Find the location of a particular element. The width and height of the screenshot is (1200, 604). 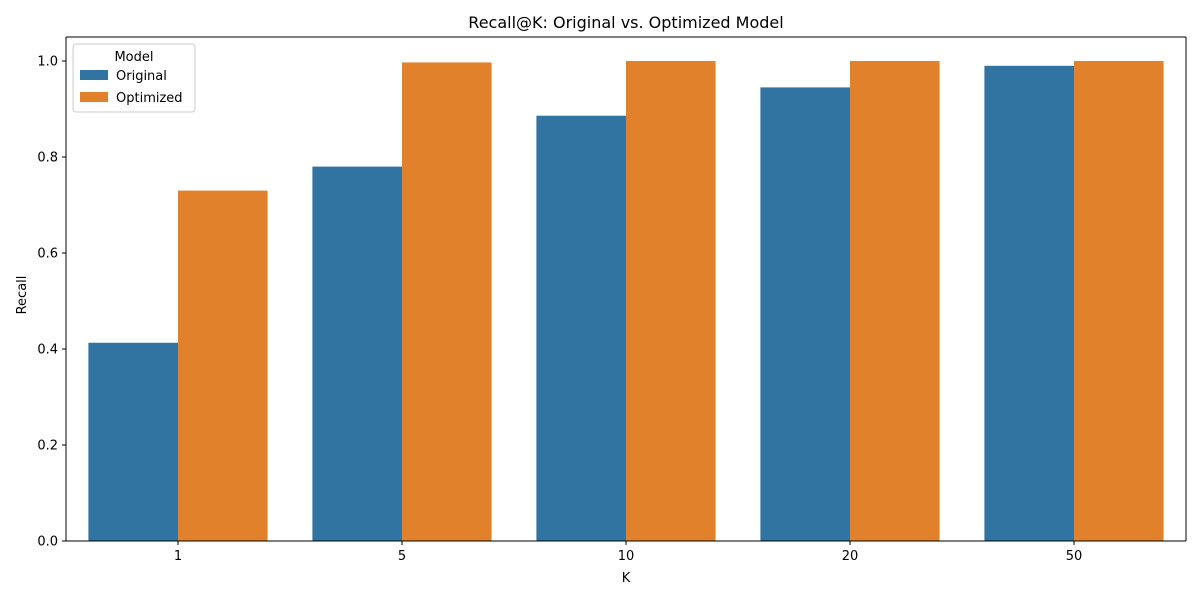

legend-title: Model is located at coordinates (133, 57).